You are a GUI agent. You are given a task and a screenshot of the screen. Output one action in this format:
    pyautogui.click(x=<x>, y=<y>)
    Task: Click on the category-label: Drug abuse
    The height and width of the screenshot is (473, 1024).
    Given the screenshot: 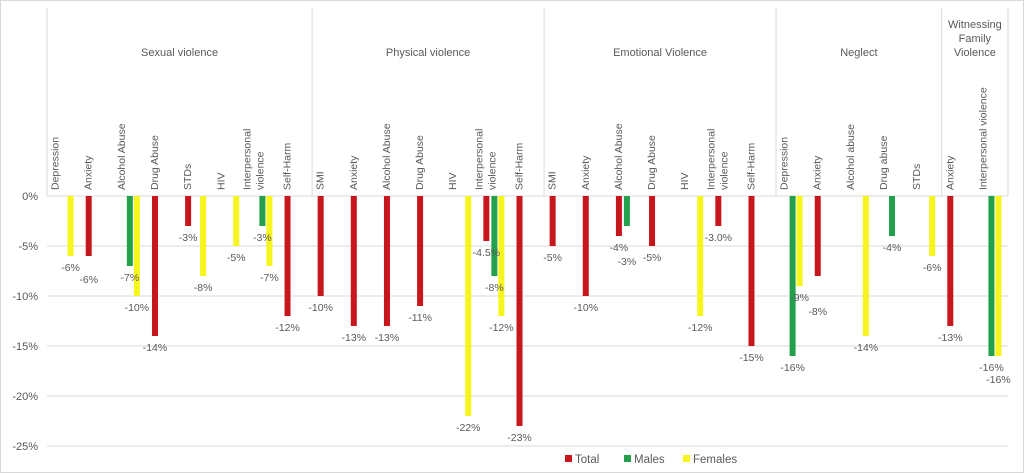 What is the action you would take?
    pyautogui.click(x=884, y=163)
    